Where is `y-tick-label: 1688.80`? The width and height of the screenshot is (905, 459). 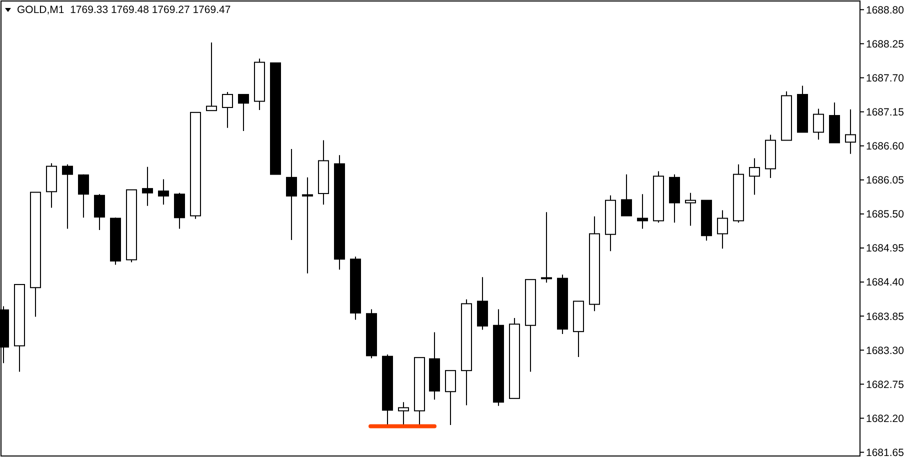 y-tick-label: 1688.80 is located at coordinates (885, 10).